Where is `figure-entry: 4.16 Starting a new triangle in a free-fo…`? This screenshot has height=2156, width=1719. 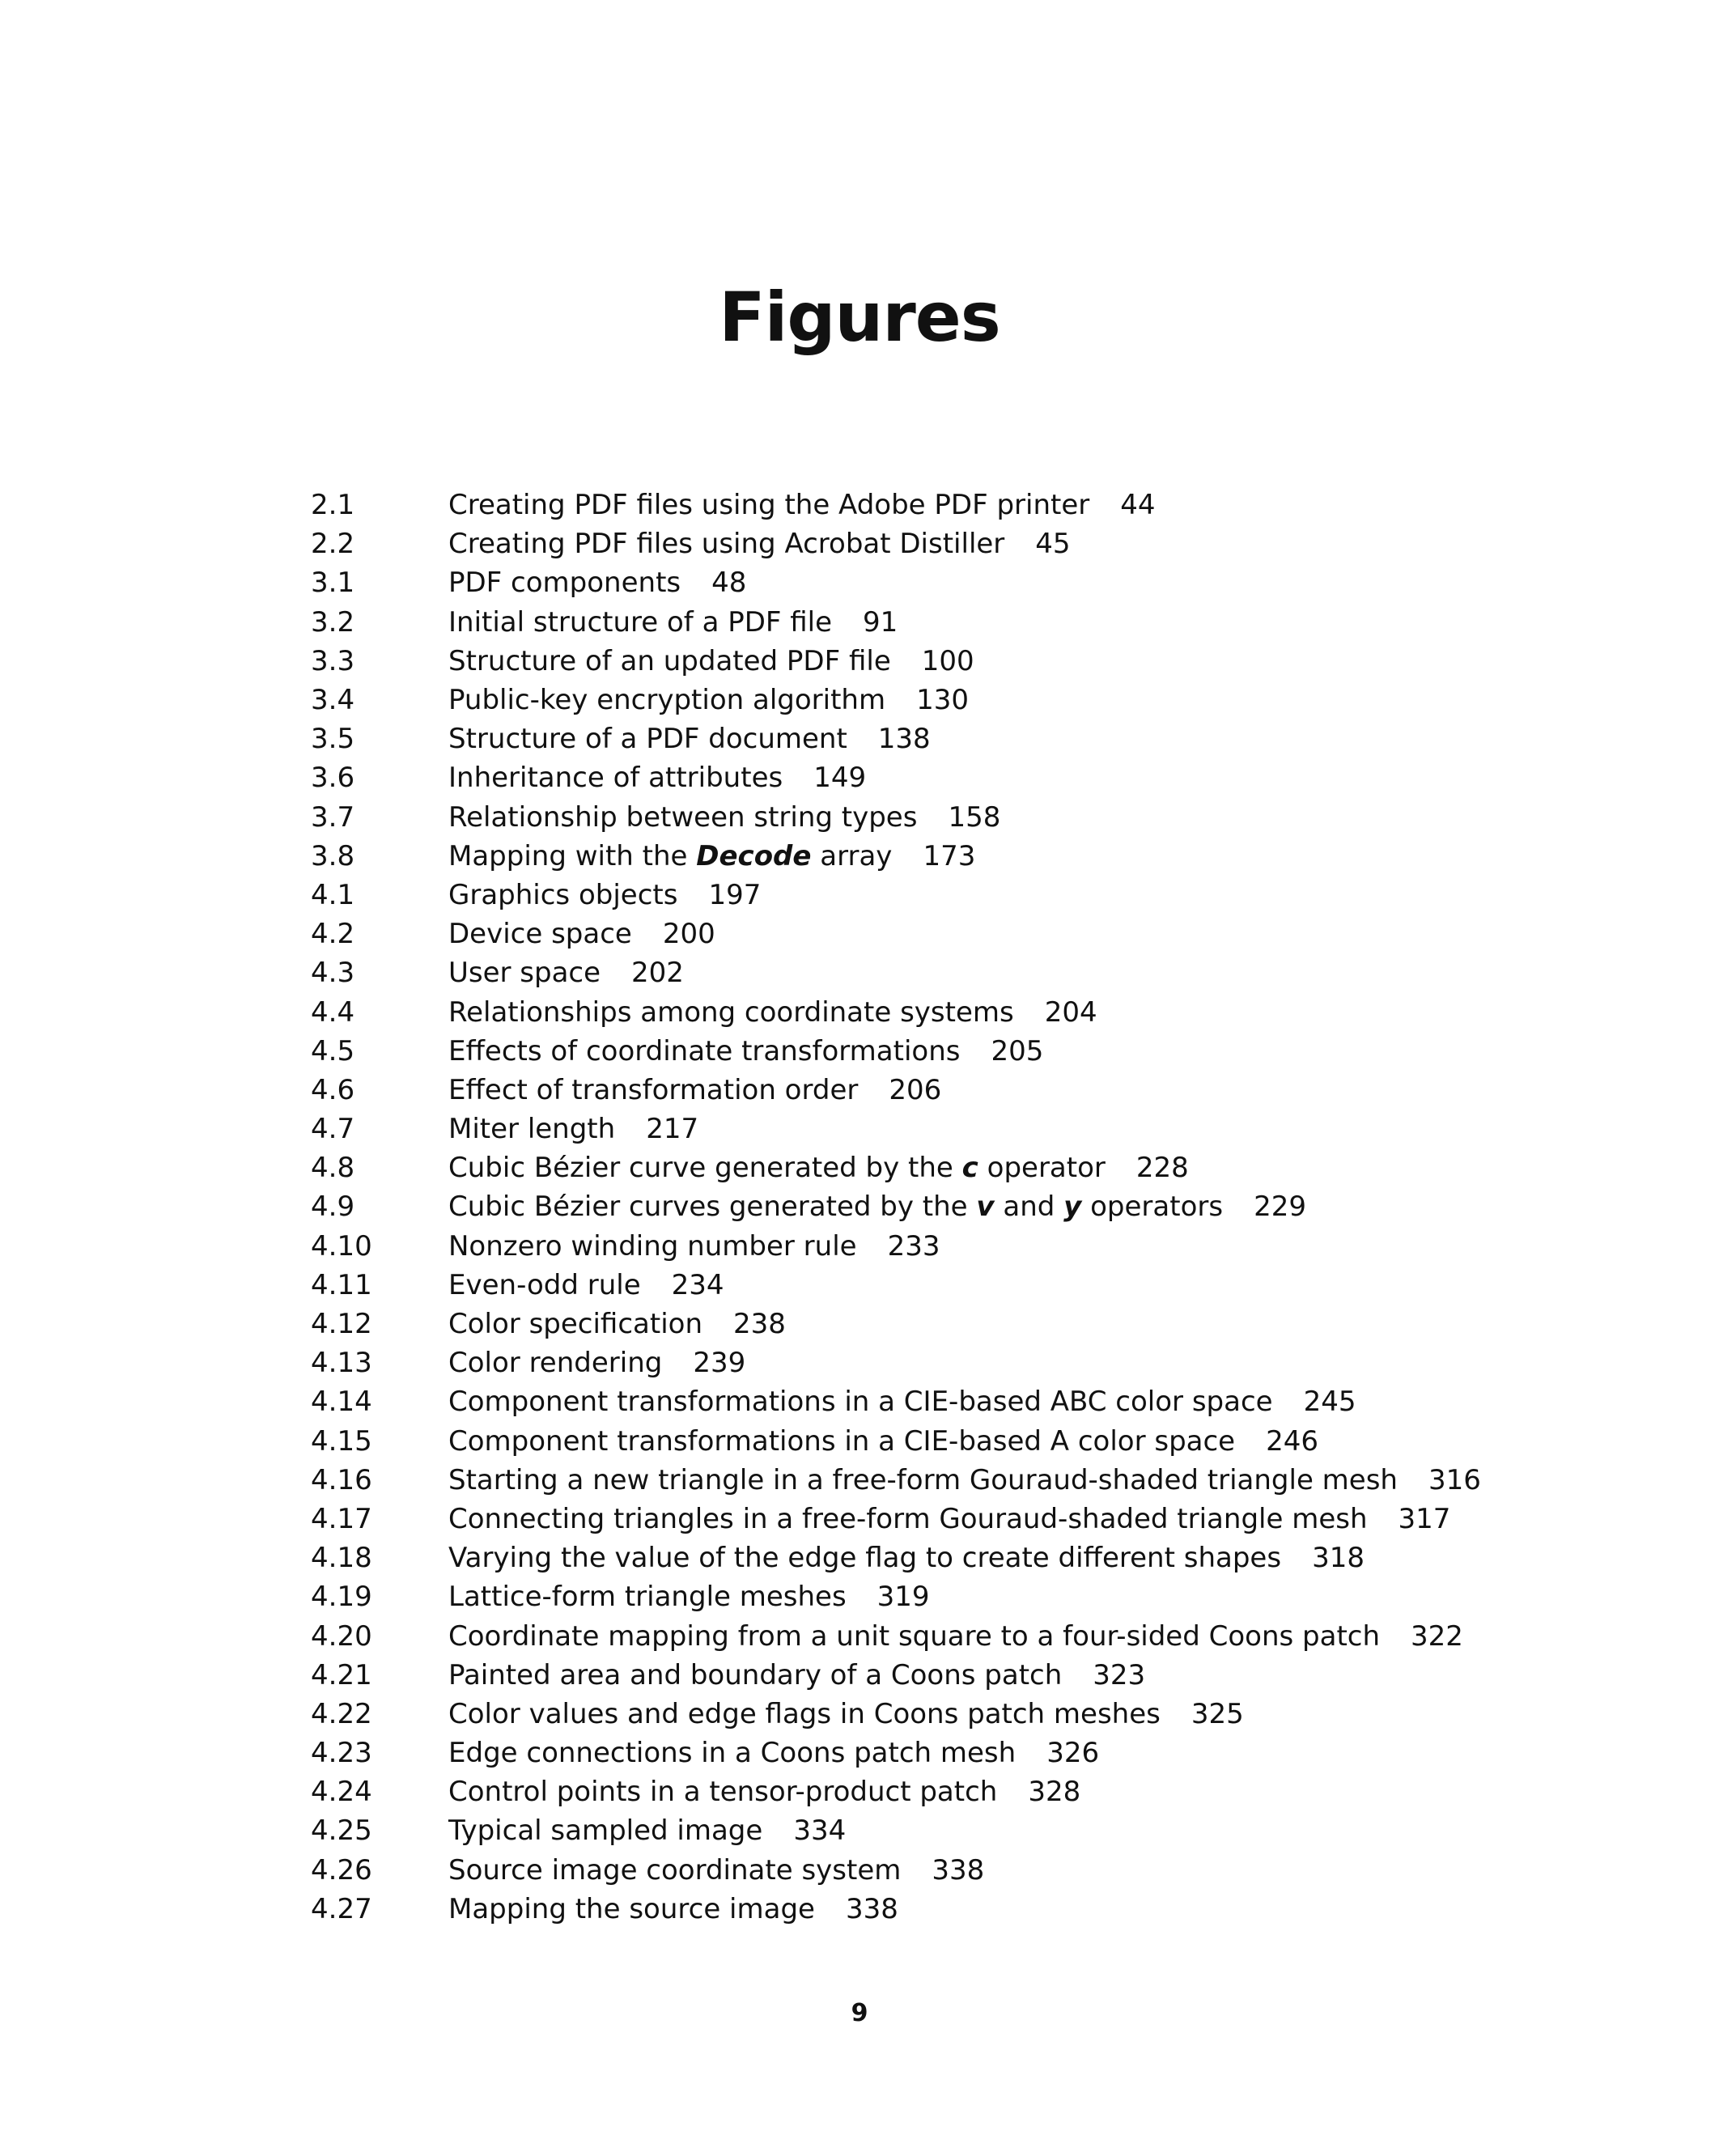 figure-entry: 4.16 Starting a new triangle in a free-fo… is located at coordinates (999, 1480).